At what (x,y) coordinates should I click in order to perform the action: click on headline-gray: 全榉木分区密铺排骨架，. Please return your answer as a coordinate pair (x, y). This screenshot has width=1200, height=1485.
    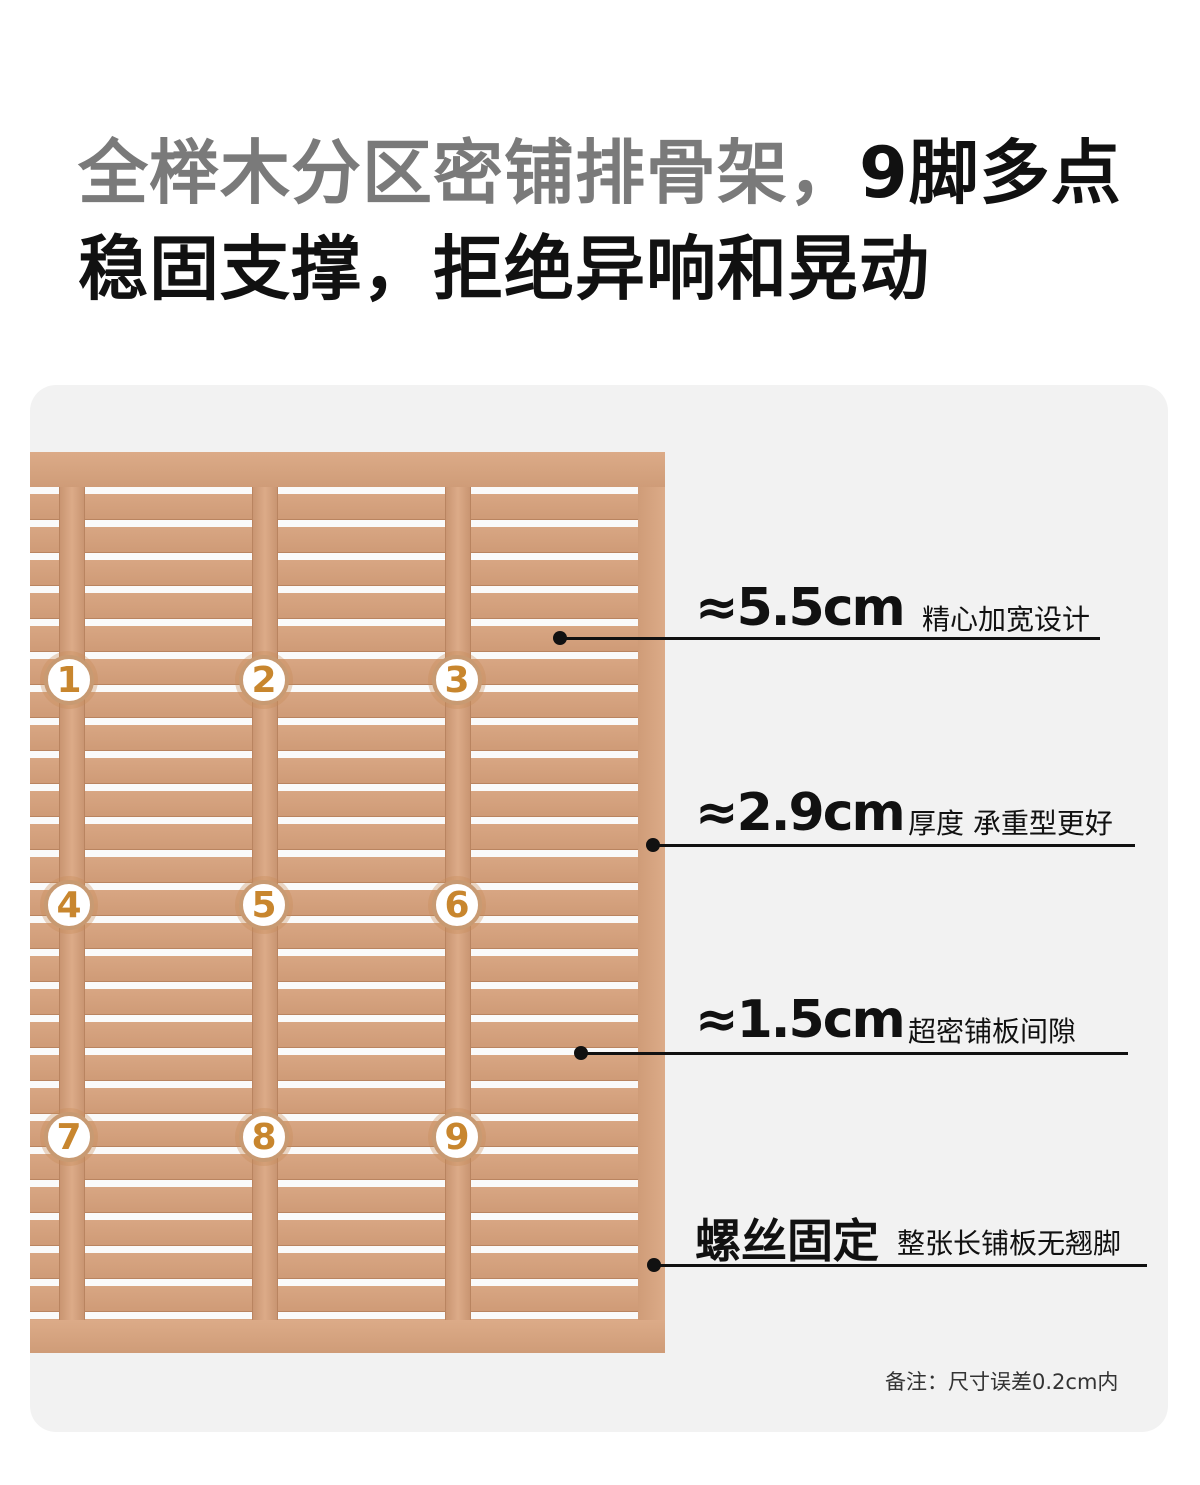
    Looking at the image, I should click on (468, 173).